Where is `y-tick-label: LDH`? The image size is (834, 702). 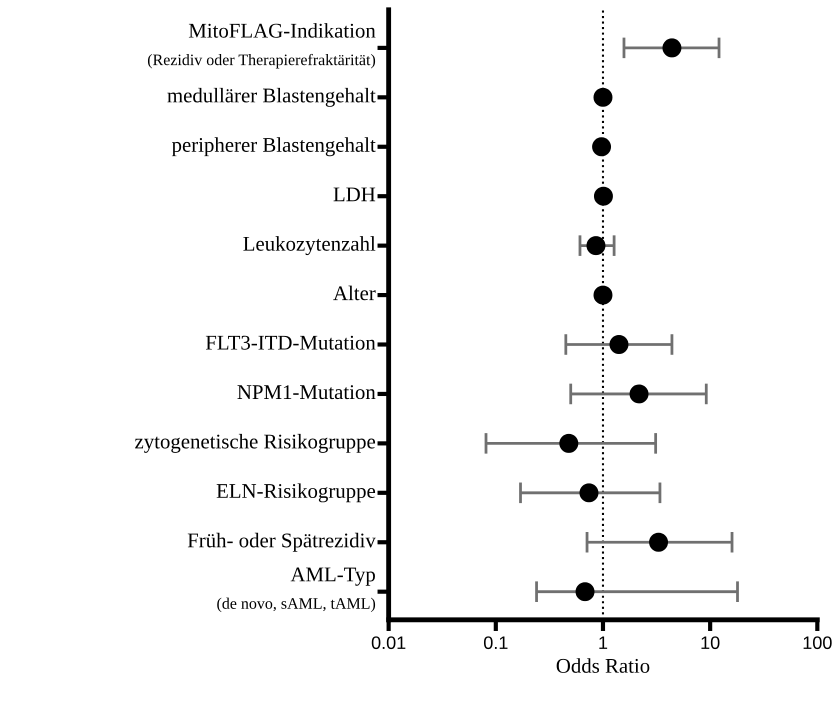
y-tick-label: LDH is located at coordinates (355, 195).